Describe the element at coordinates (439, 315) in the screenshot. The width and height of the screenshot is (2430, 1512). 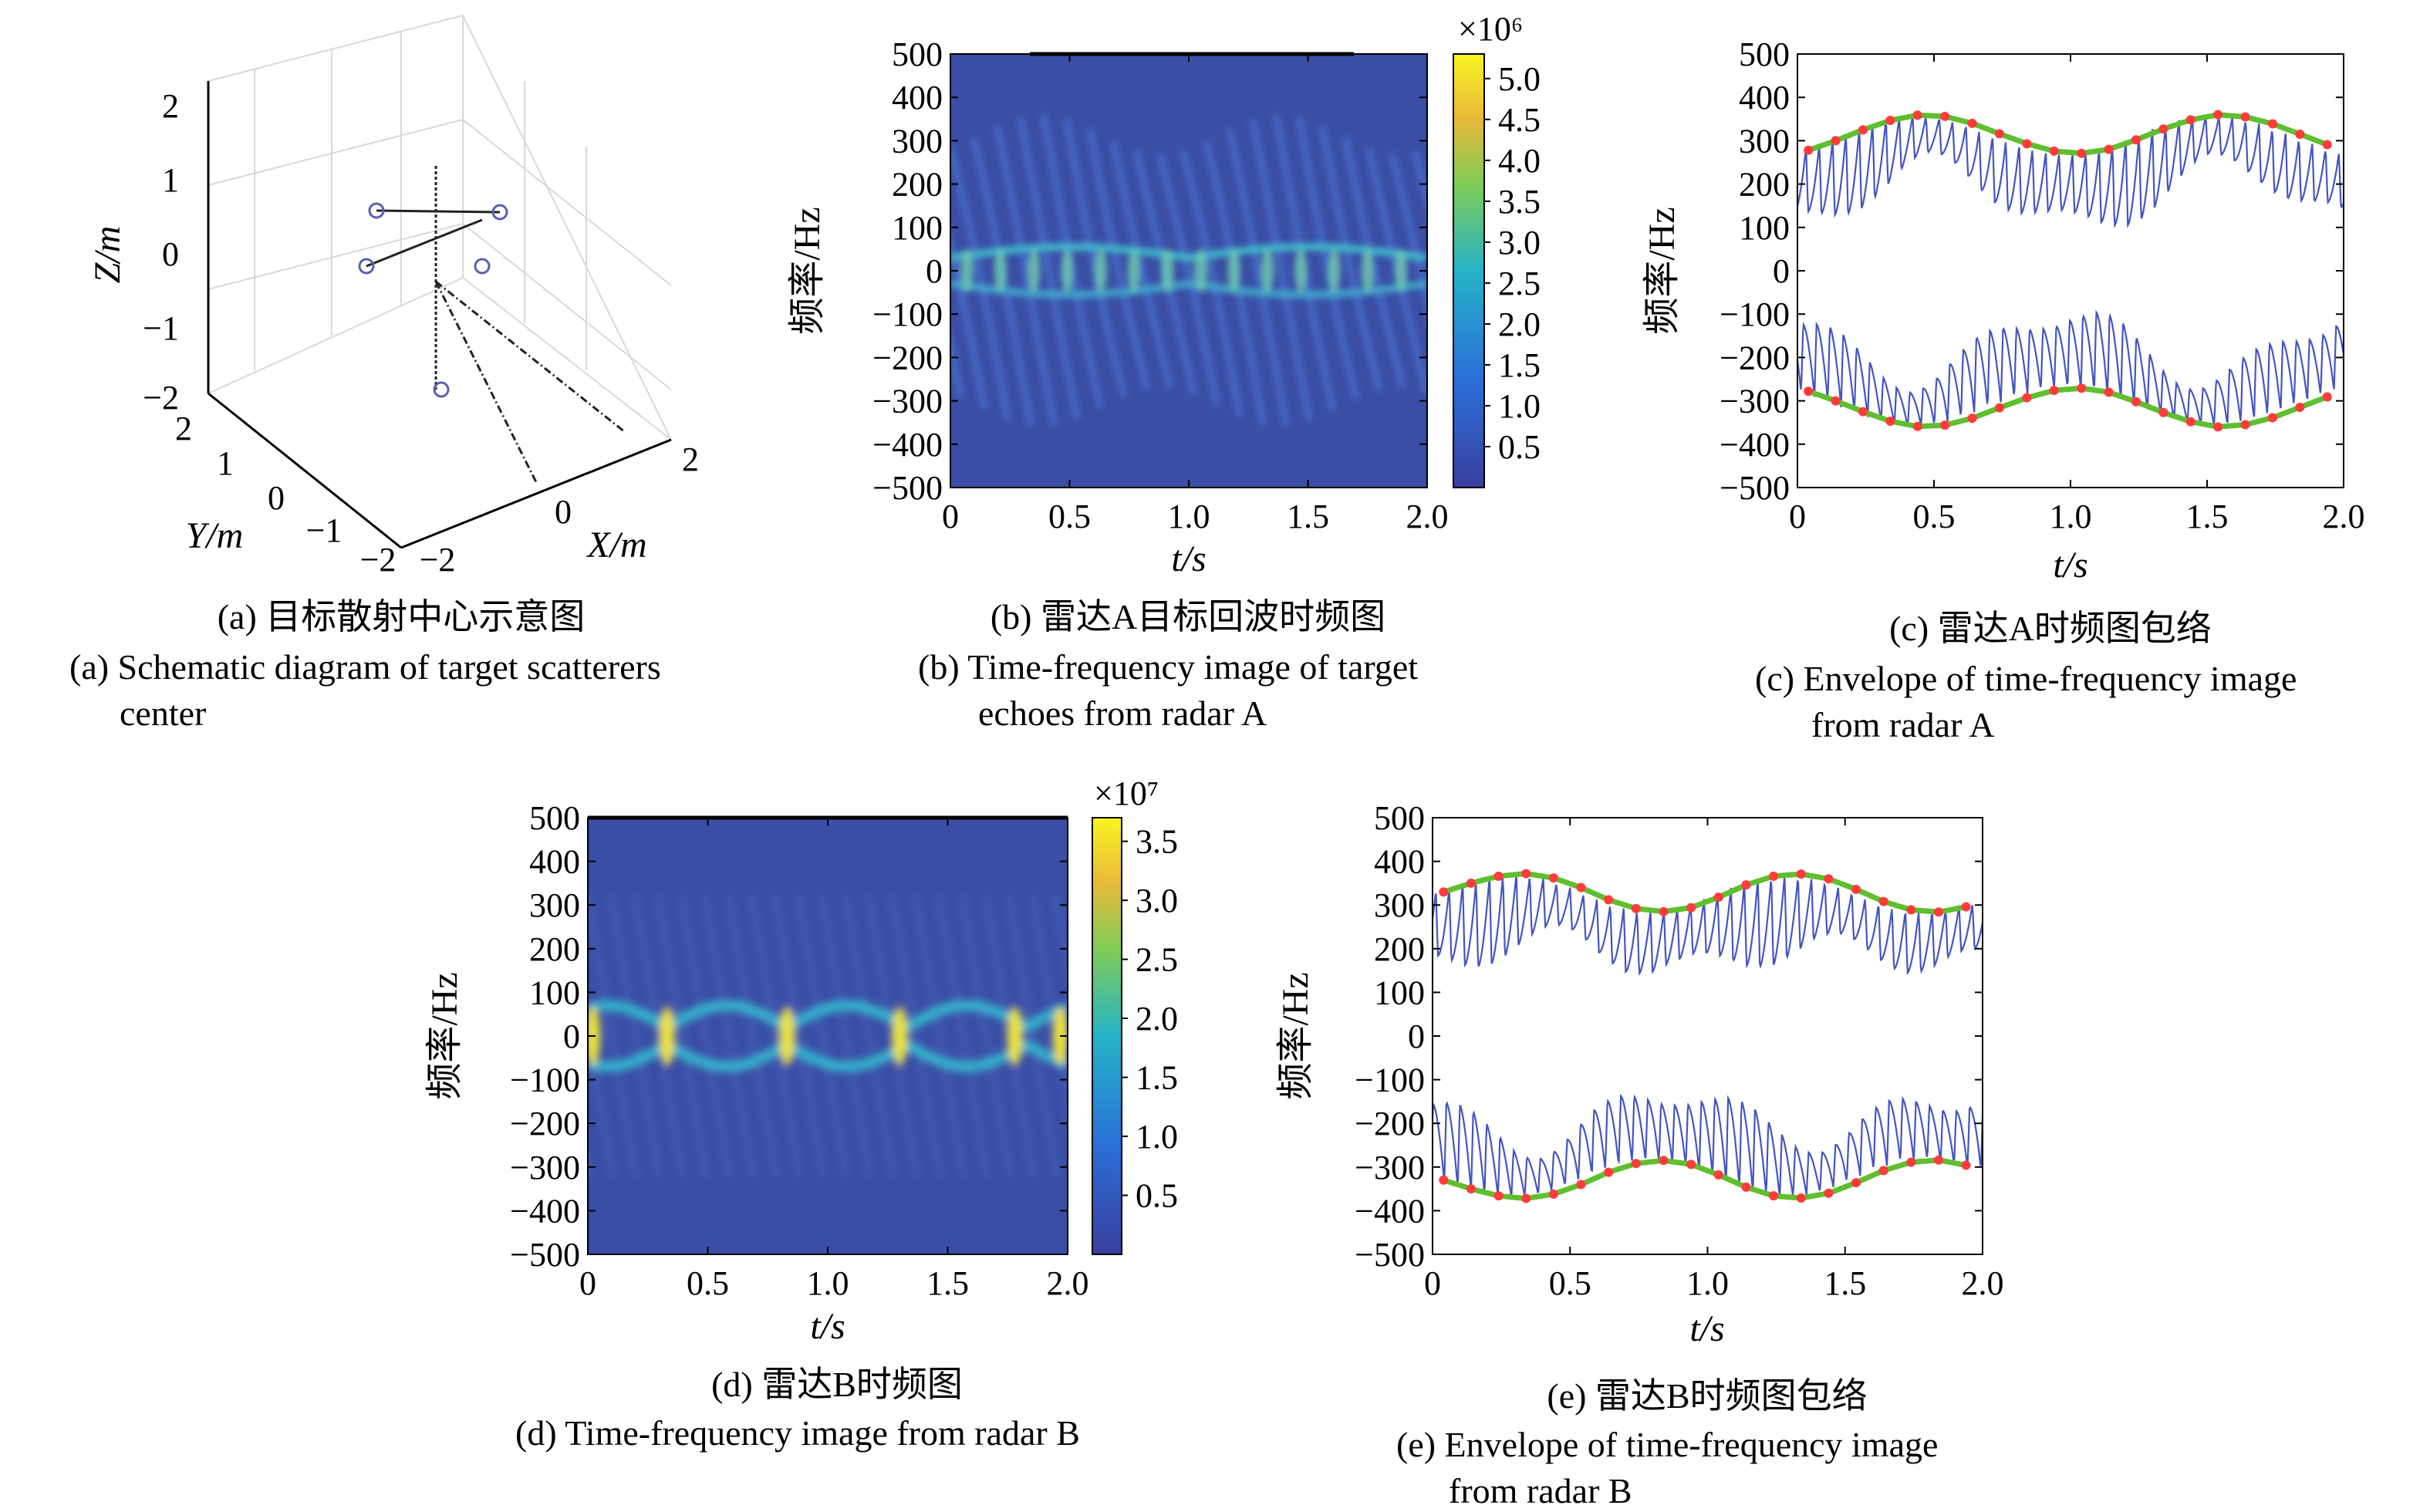
I see `panel-a-axes` at that location.